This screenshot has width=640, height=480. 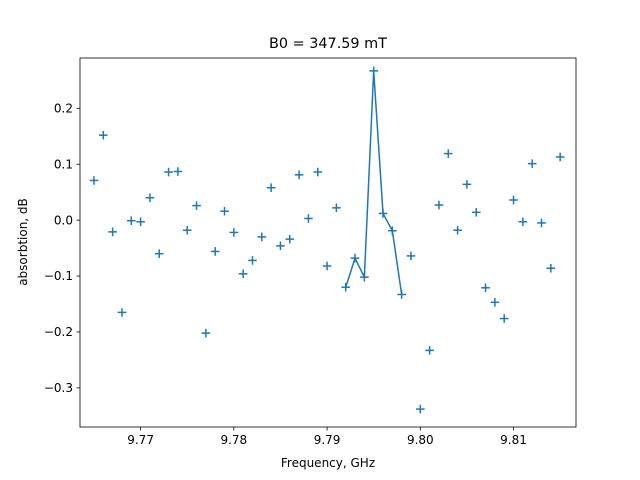 I want to click on x-tick-label: 9.79, so click(x=327, y=440).